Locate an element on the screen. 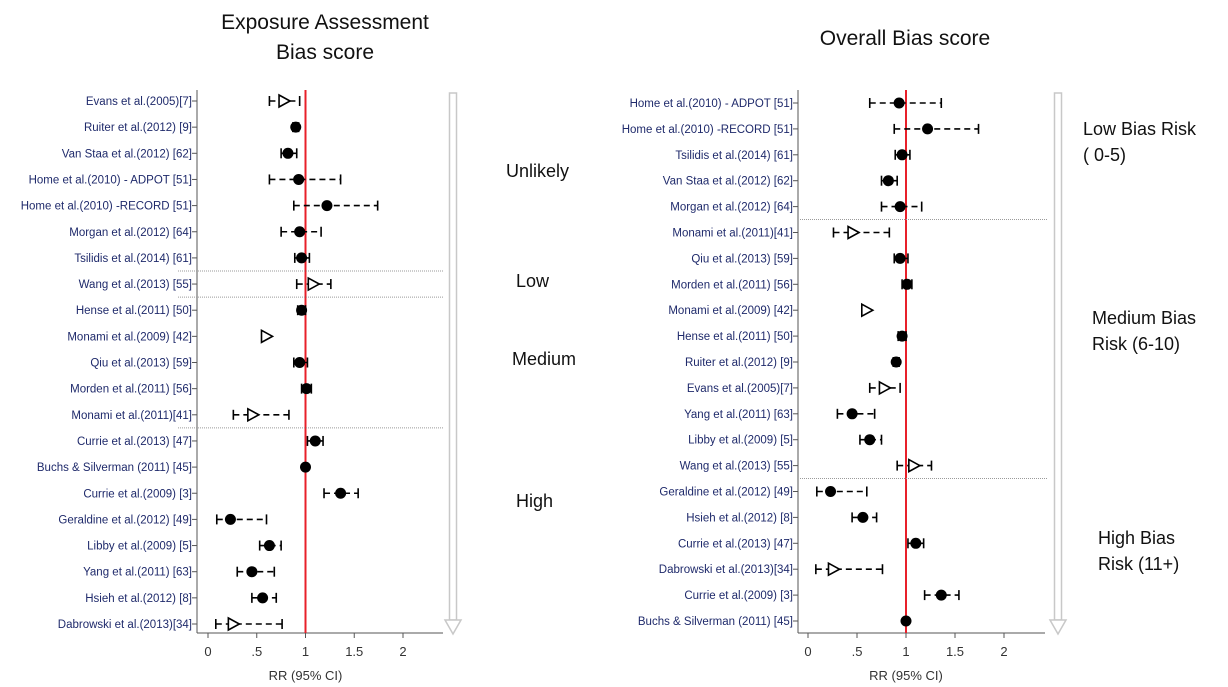 The width and height of the screenshot is (1228, 687). left-title-line-2: Bias score is located at coordinates (325, 52).